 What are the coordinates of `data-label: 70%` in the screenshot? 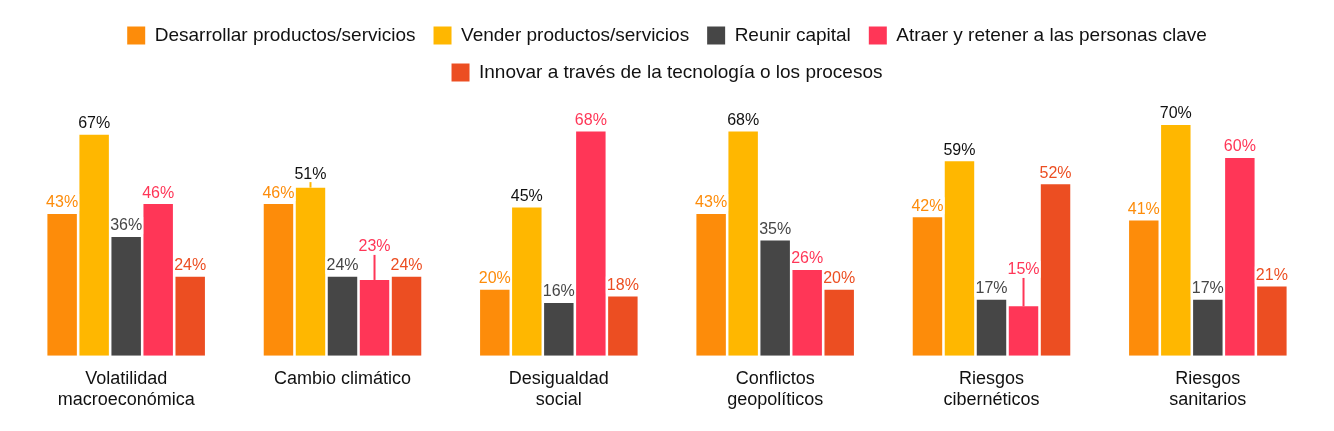 It's located at (1175, 113).